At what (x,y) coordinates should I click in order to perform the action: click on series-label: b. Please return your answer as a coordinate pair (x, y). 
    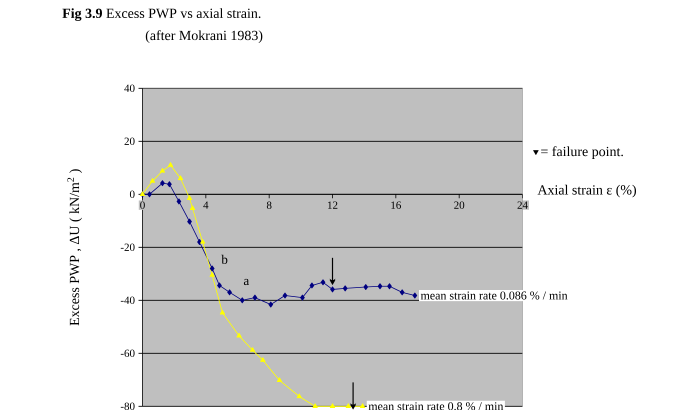
    Looking at the image, I should click on (224, 259).